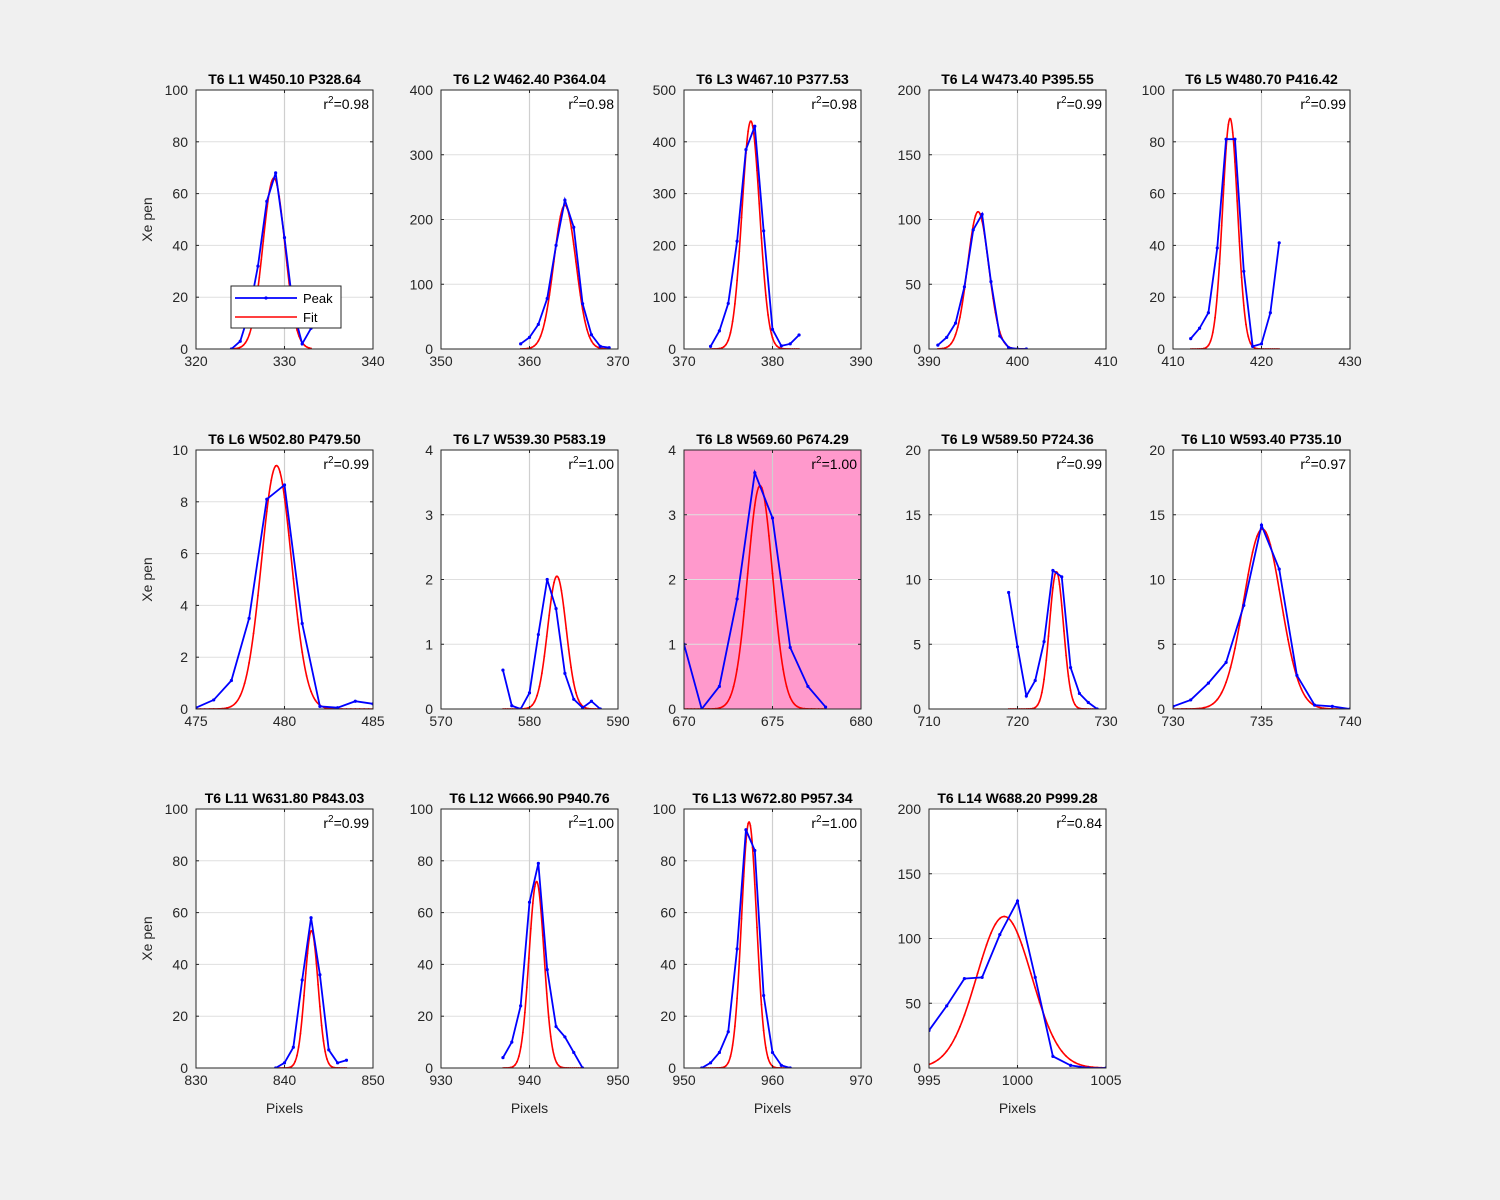  I want to click on r-squared-annotation: r2=1.00, so click(591, 822).